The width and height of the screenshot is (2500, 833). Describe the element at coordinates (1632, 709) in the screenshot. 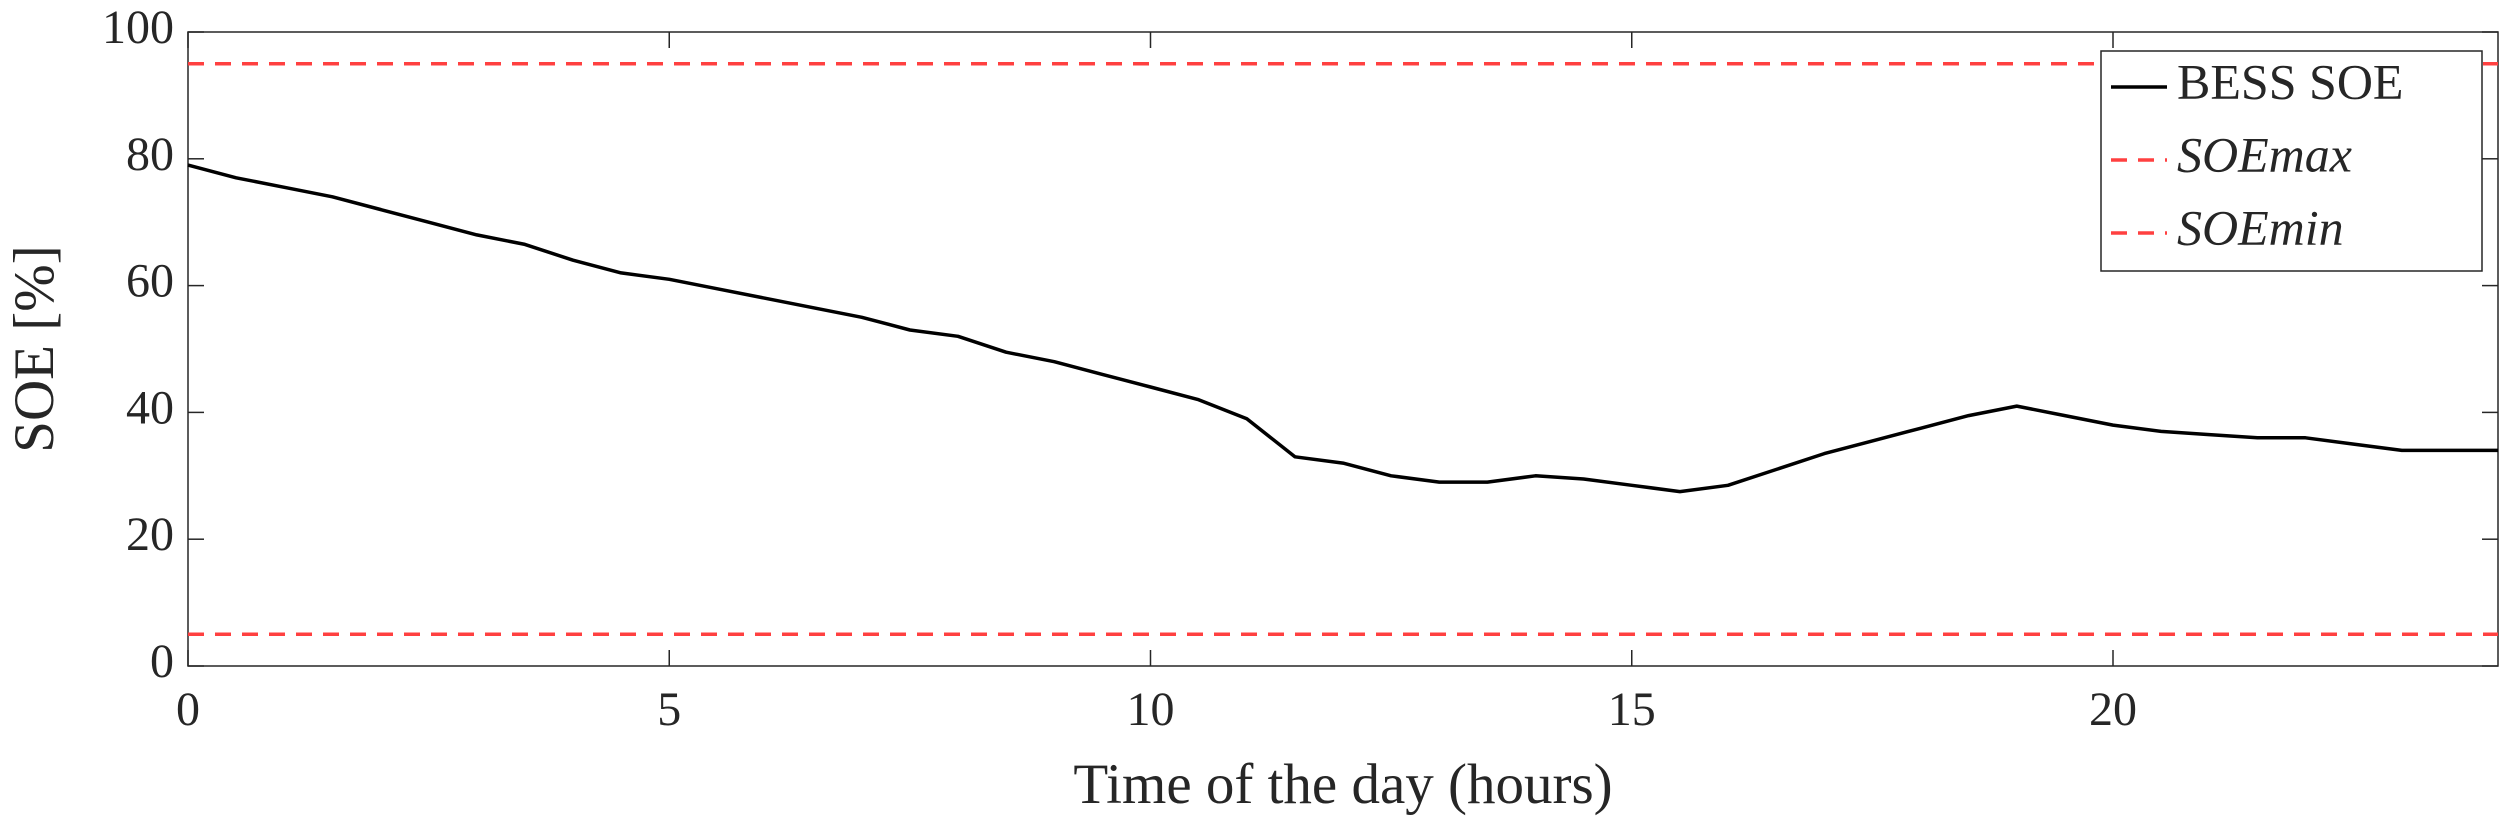

I see `x-tick-label: 15` at that location.